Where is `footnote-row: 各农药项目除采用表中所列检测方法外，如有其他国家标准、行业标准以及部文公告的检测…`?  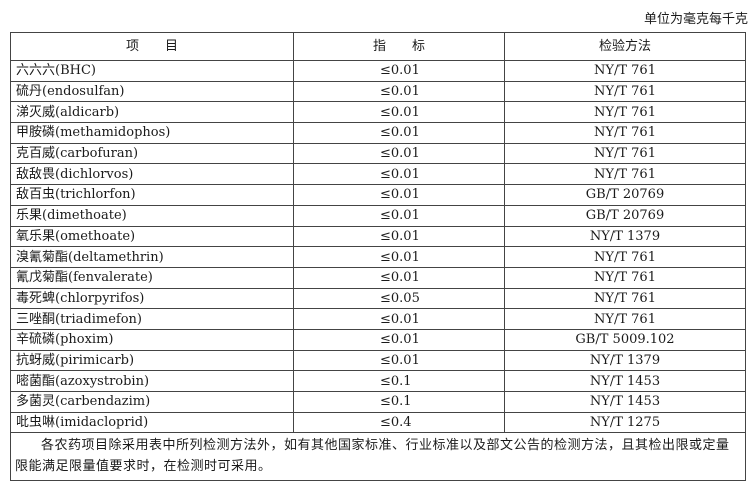
footnote-row: 各农药项目除采用表中所列检测方法外，如有其他国家标准、行业标准以及部文公告的检测… is located at coordinates (378, 457).